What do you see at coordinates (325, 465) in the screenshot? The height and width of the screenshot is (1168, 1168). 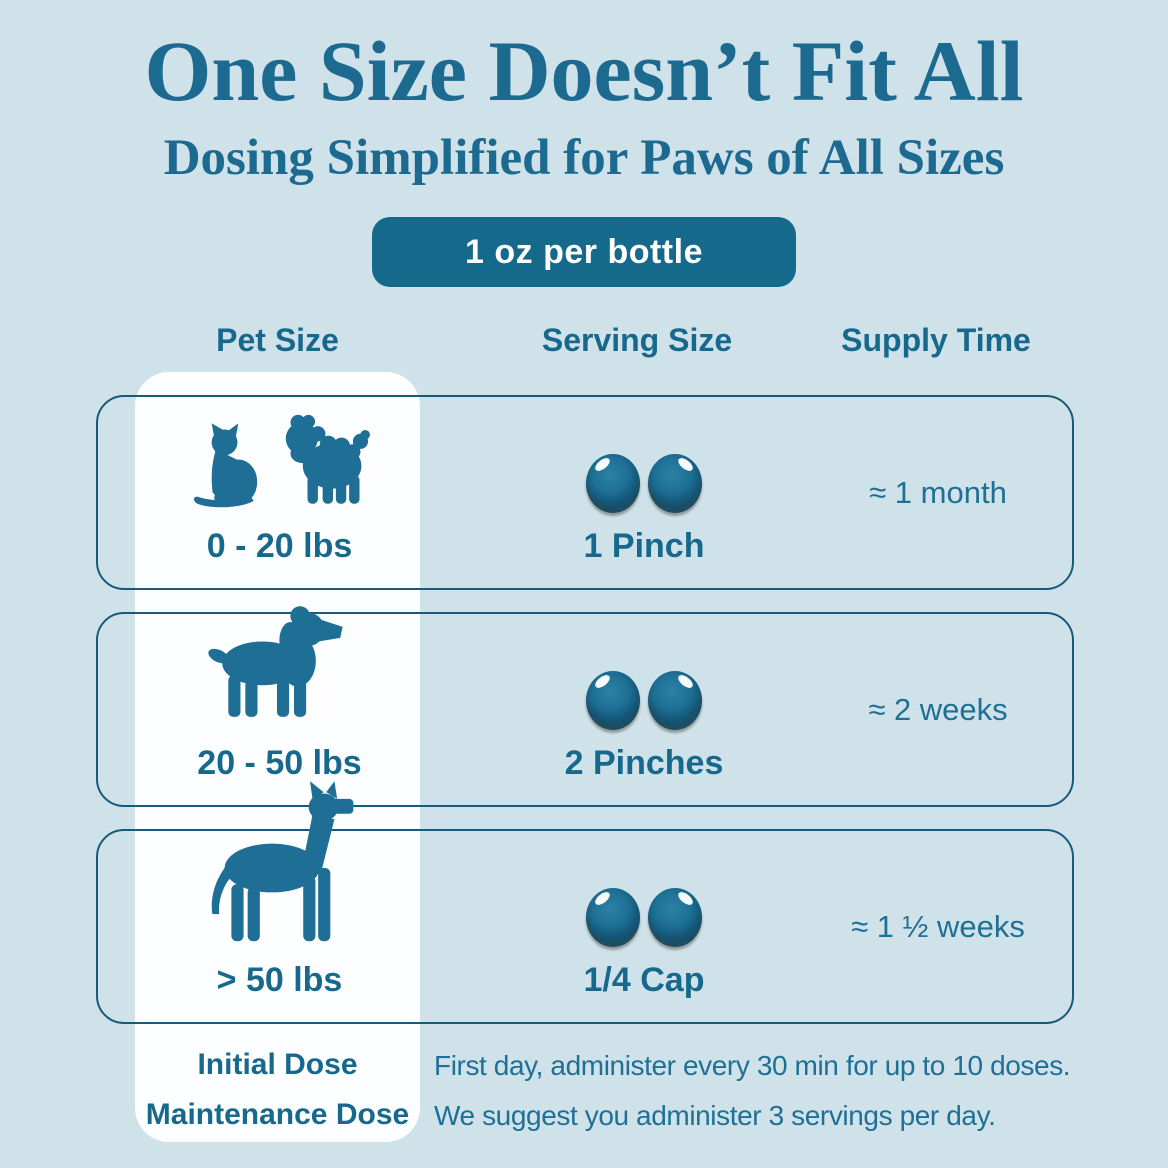 I see `small-dog-icon` at bounding box center [325, 465].